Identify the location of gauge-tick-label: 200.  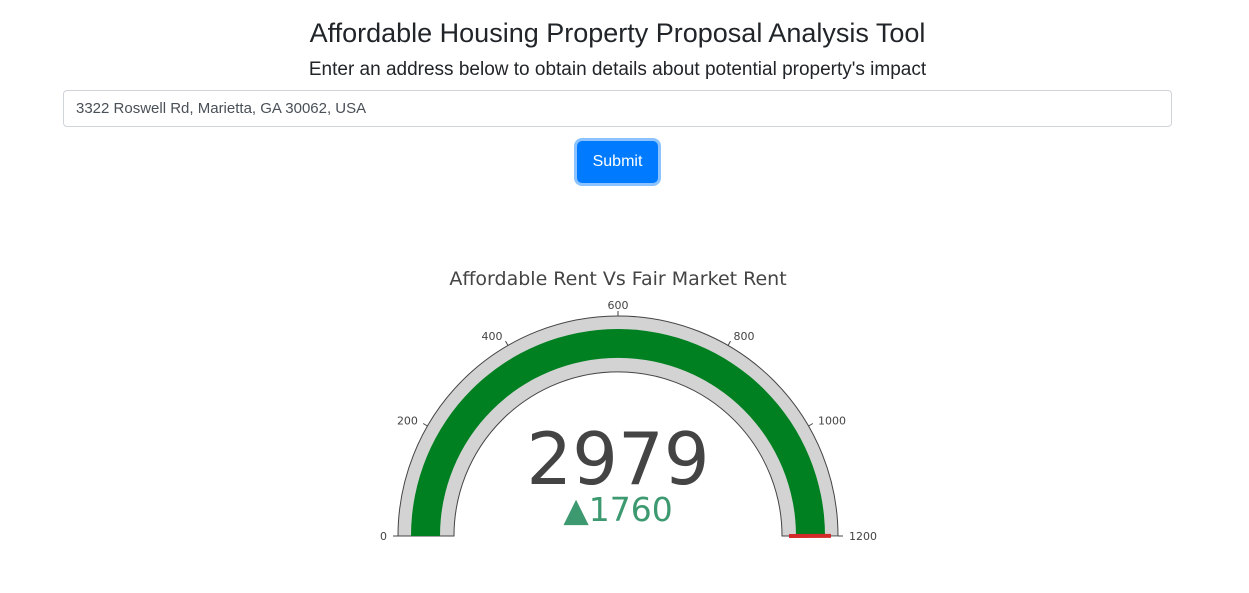
(407, 421).